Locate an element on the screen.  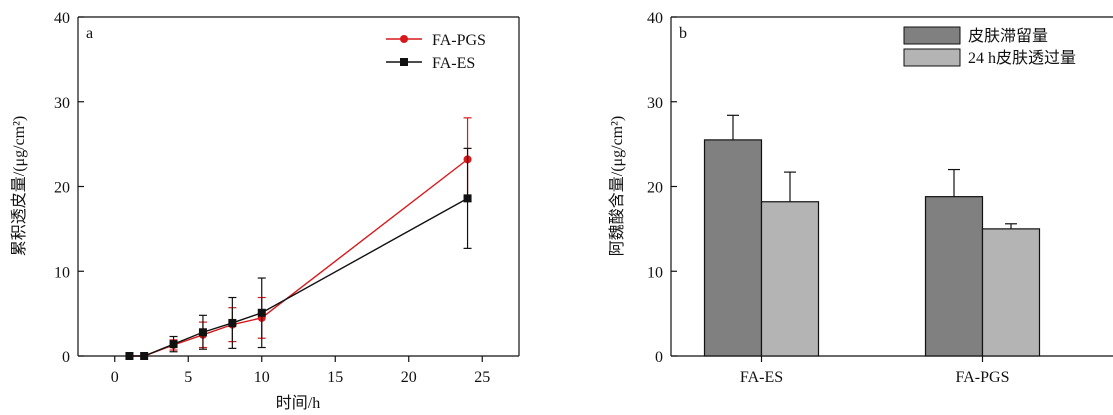
panel-a-y-tick-label: 0 is located at coordinates (66, 357).